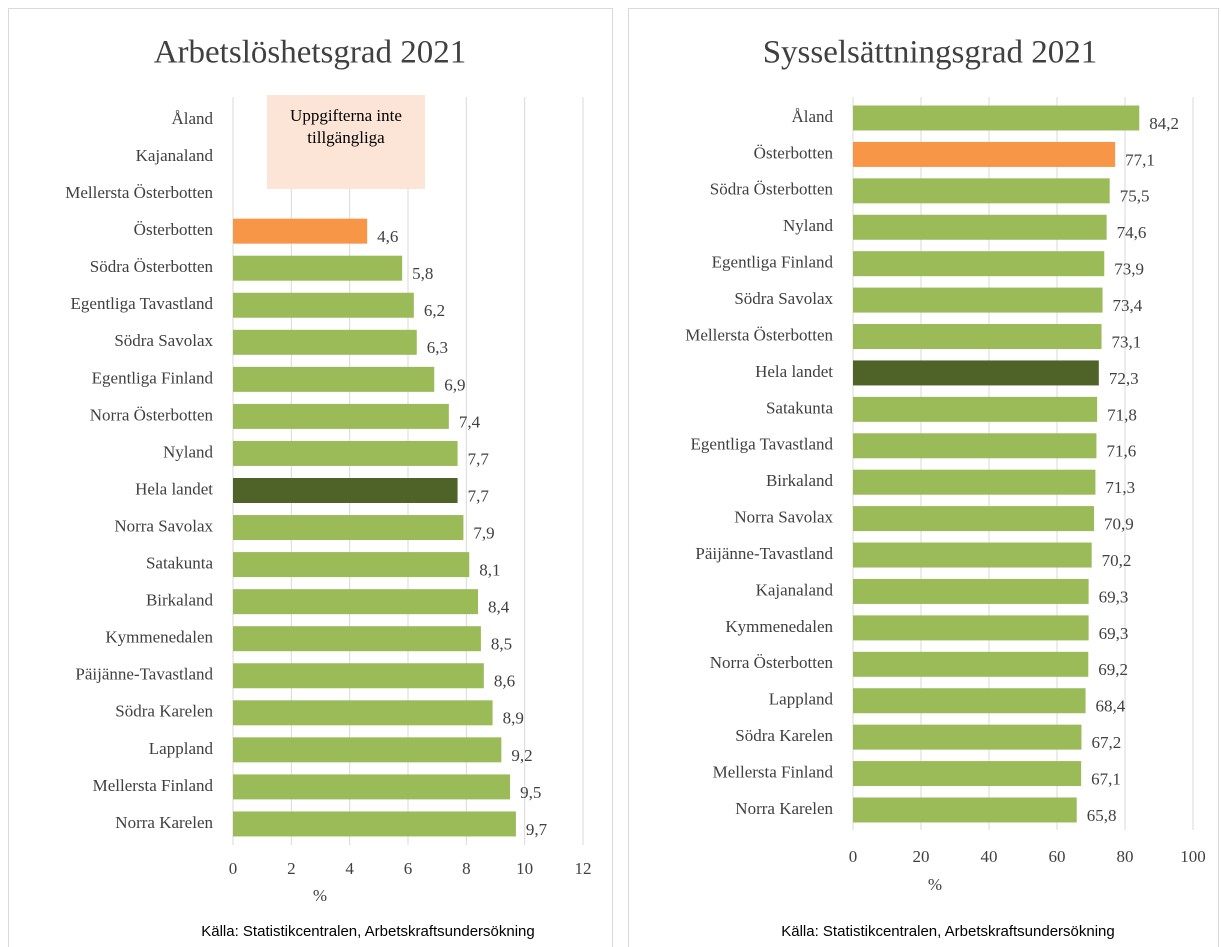 The width and height of the screenshot is (1221, 947). I want to click on y-tick-label: Södra Savolax, so click(783, 298).